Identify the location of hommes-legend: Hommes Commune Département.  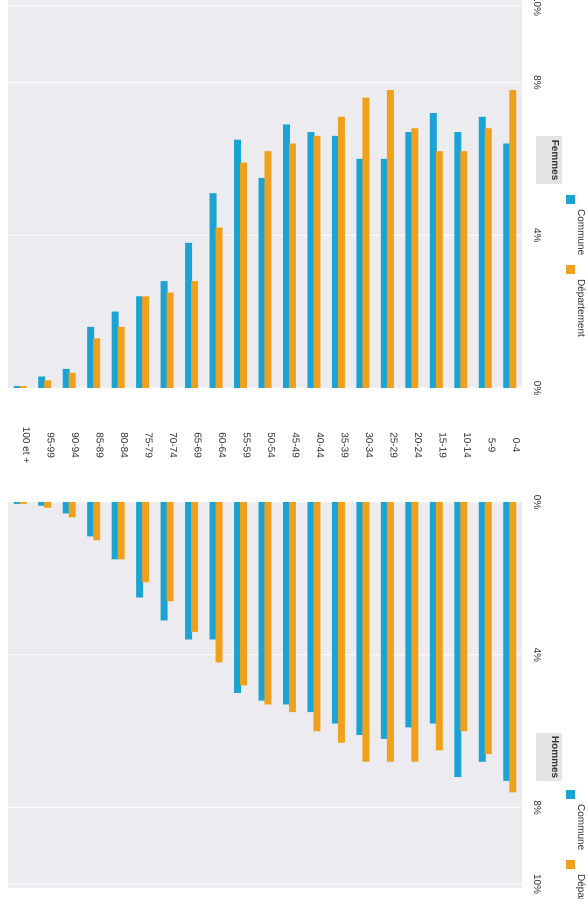
(561, 818).